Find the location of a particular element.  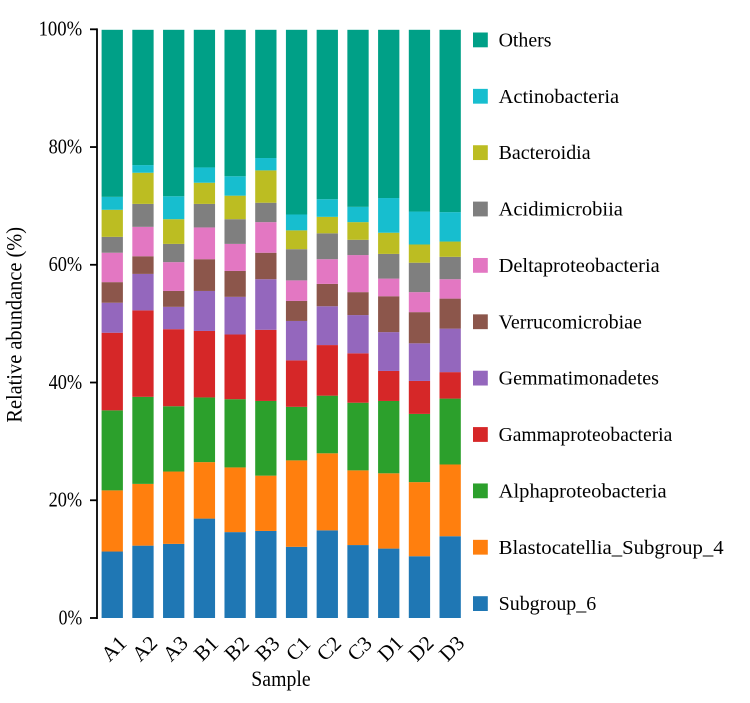

svg-text: 40% is located at coordinates (66, 382).